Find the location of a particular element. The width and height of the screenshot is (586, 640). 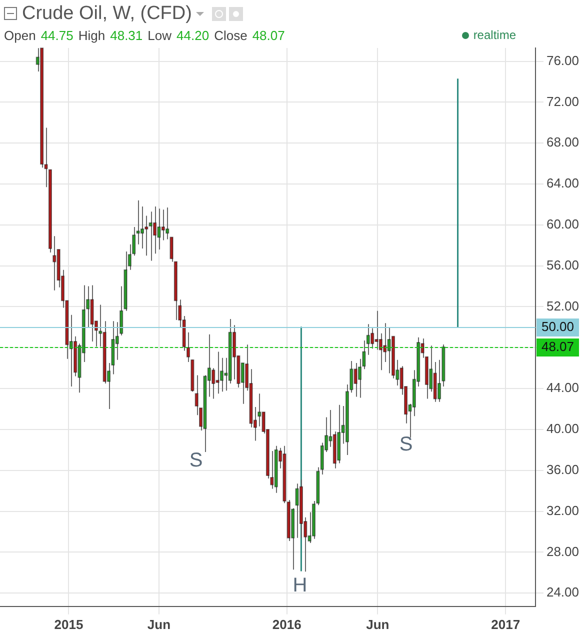

y-tick-label: 72.00 is located at coordinates (563, 101).